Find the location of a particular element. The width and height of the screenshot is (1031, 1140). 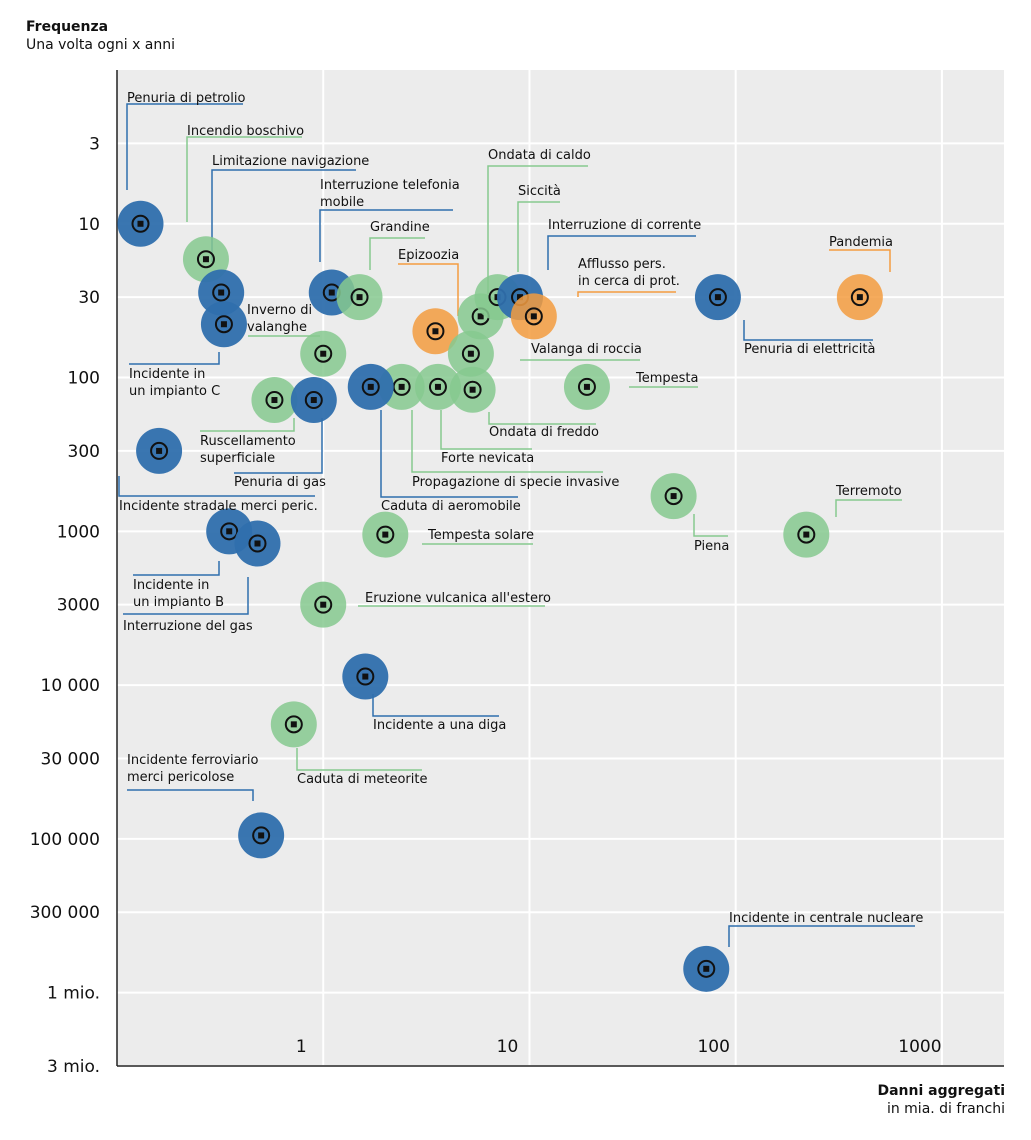

point-label-line: Inverno di is located at coordinates (279, 310).